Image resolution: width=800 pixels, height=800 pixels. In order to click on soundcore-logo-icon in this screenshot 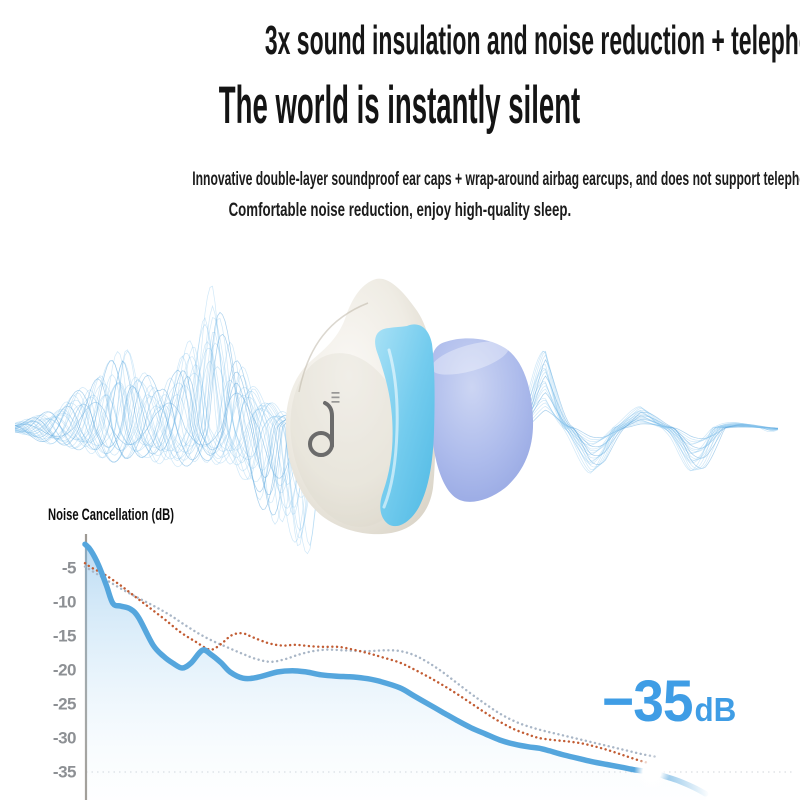, I will do `click(321, 429)`.